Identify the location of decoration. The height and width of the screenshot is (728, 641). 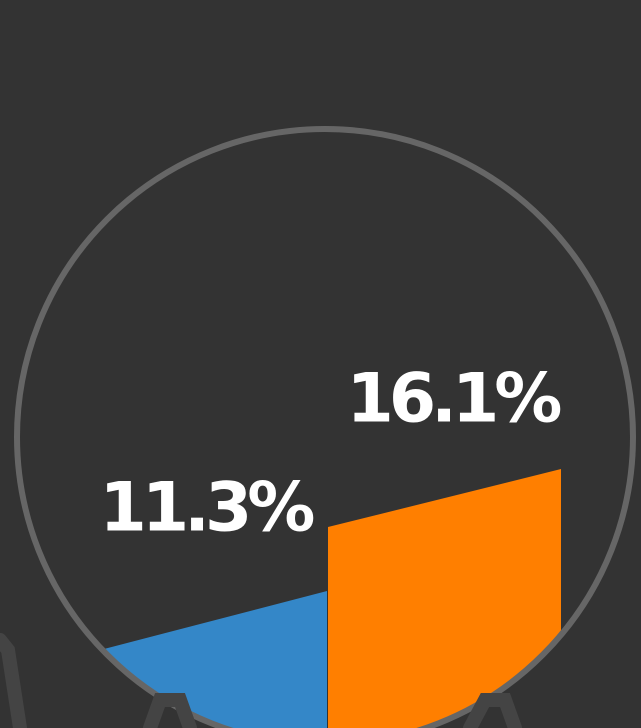
(261, 680).